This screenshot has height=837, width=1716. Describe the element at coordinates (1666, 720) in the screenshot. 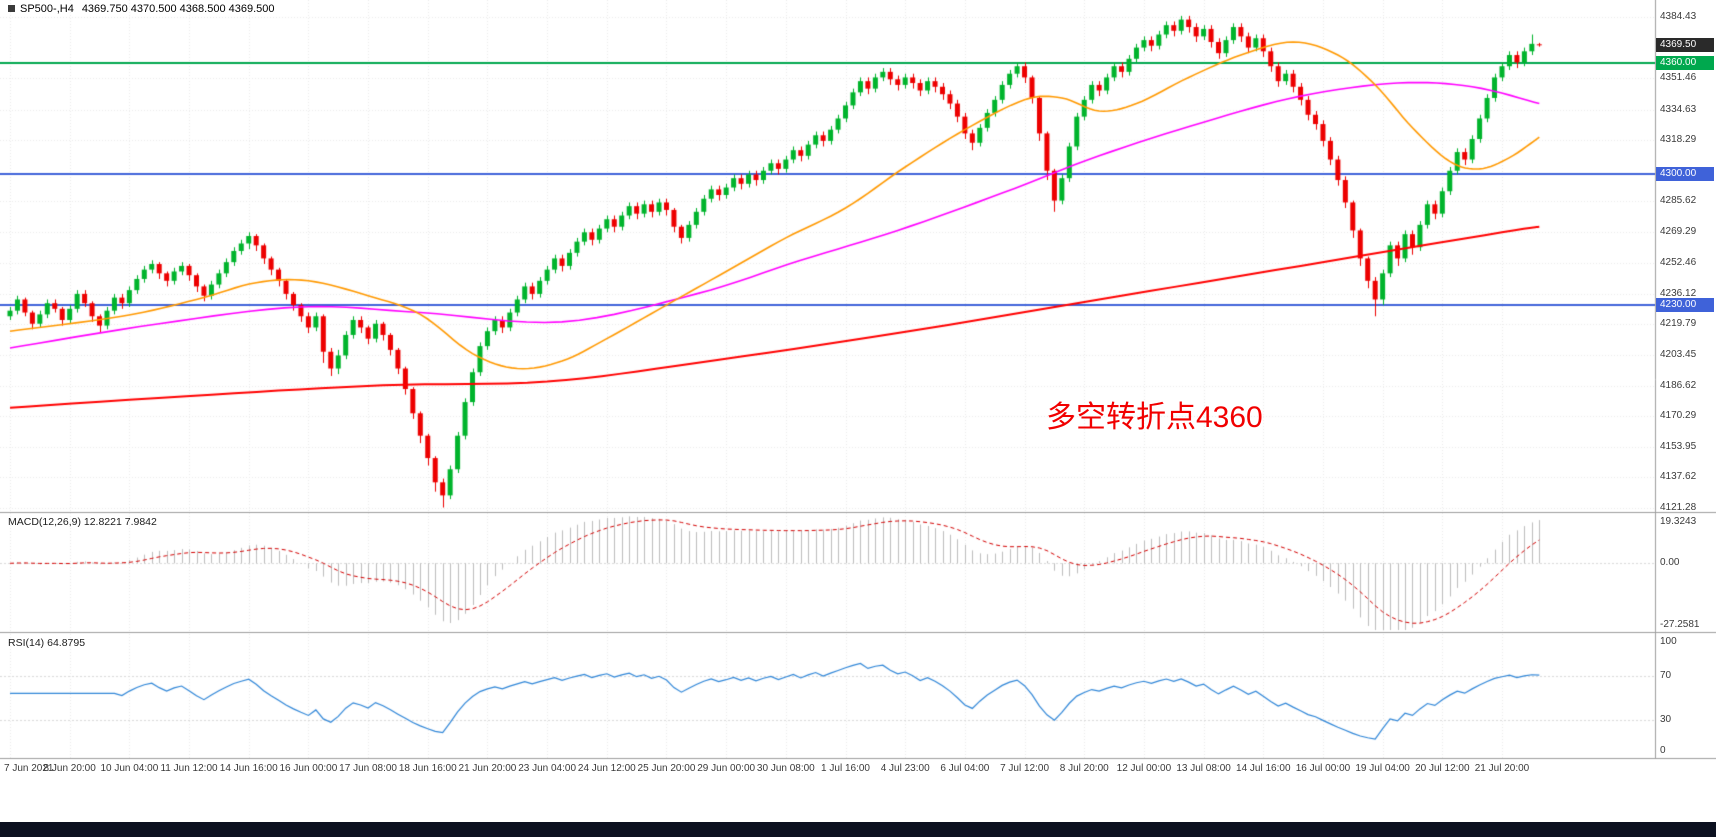

I see `rsi-axis-label: 30` at that location.